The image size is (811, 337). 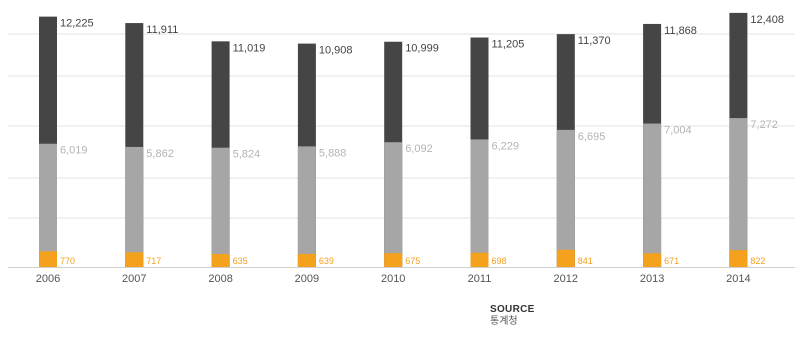 I want to click on x-tick-label-2013: 2013, so click(x=652, y=279).